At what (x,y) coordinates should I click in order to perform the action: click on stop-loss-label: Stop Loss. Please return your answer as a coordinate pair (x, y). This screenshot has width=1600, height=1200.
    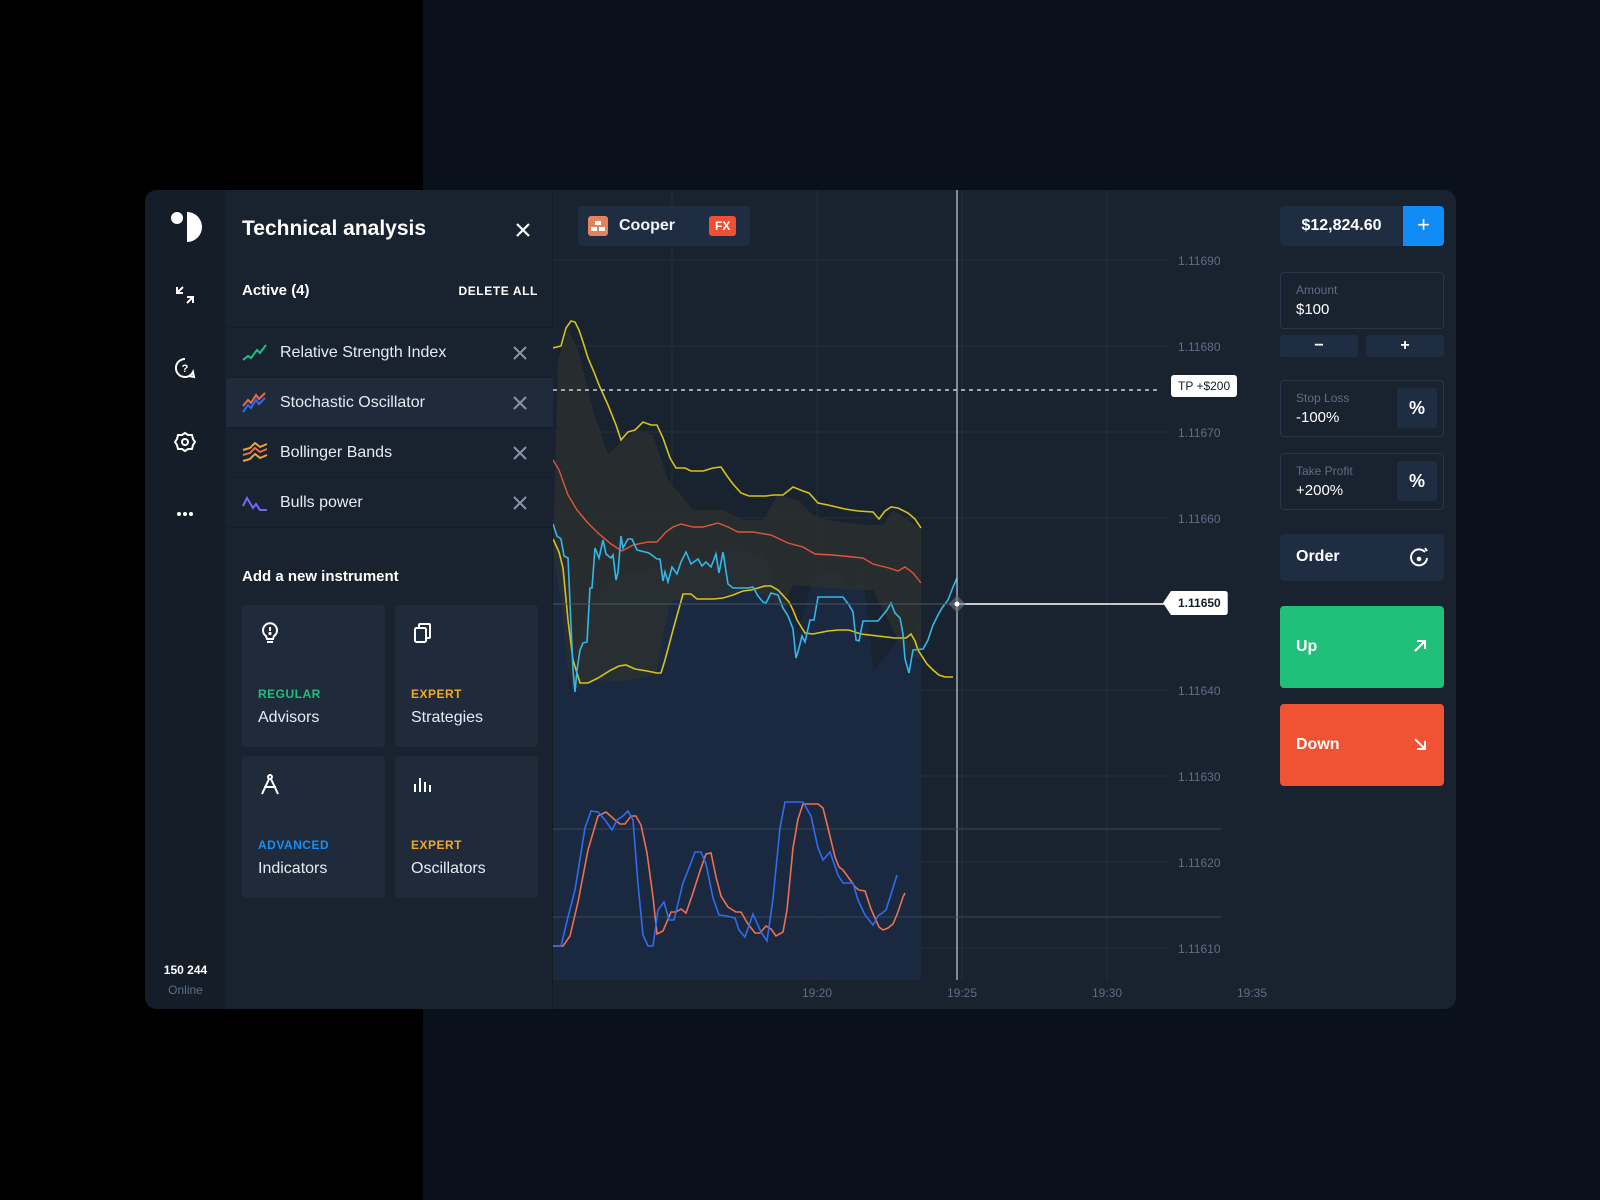
    Looking at the image, I should click on (1323, 398).